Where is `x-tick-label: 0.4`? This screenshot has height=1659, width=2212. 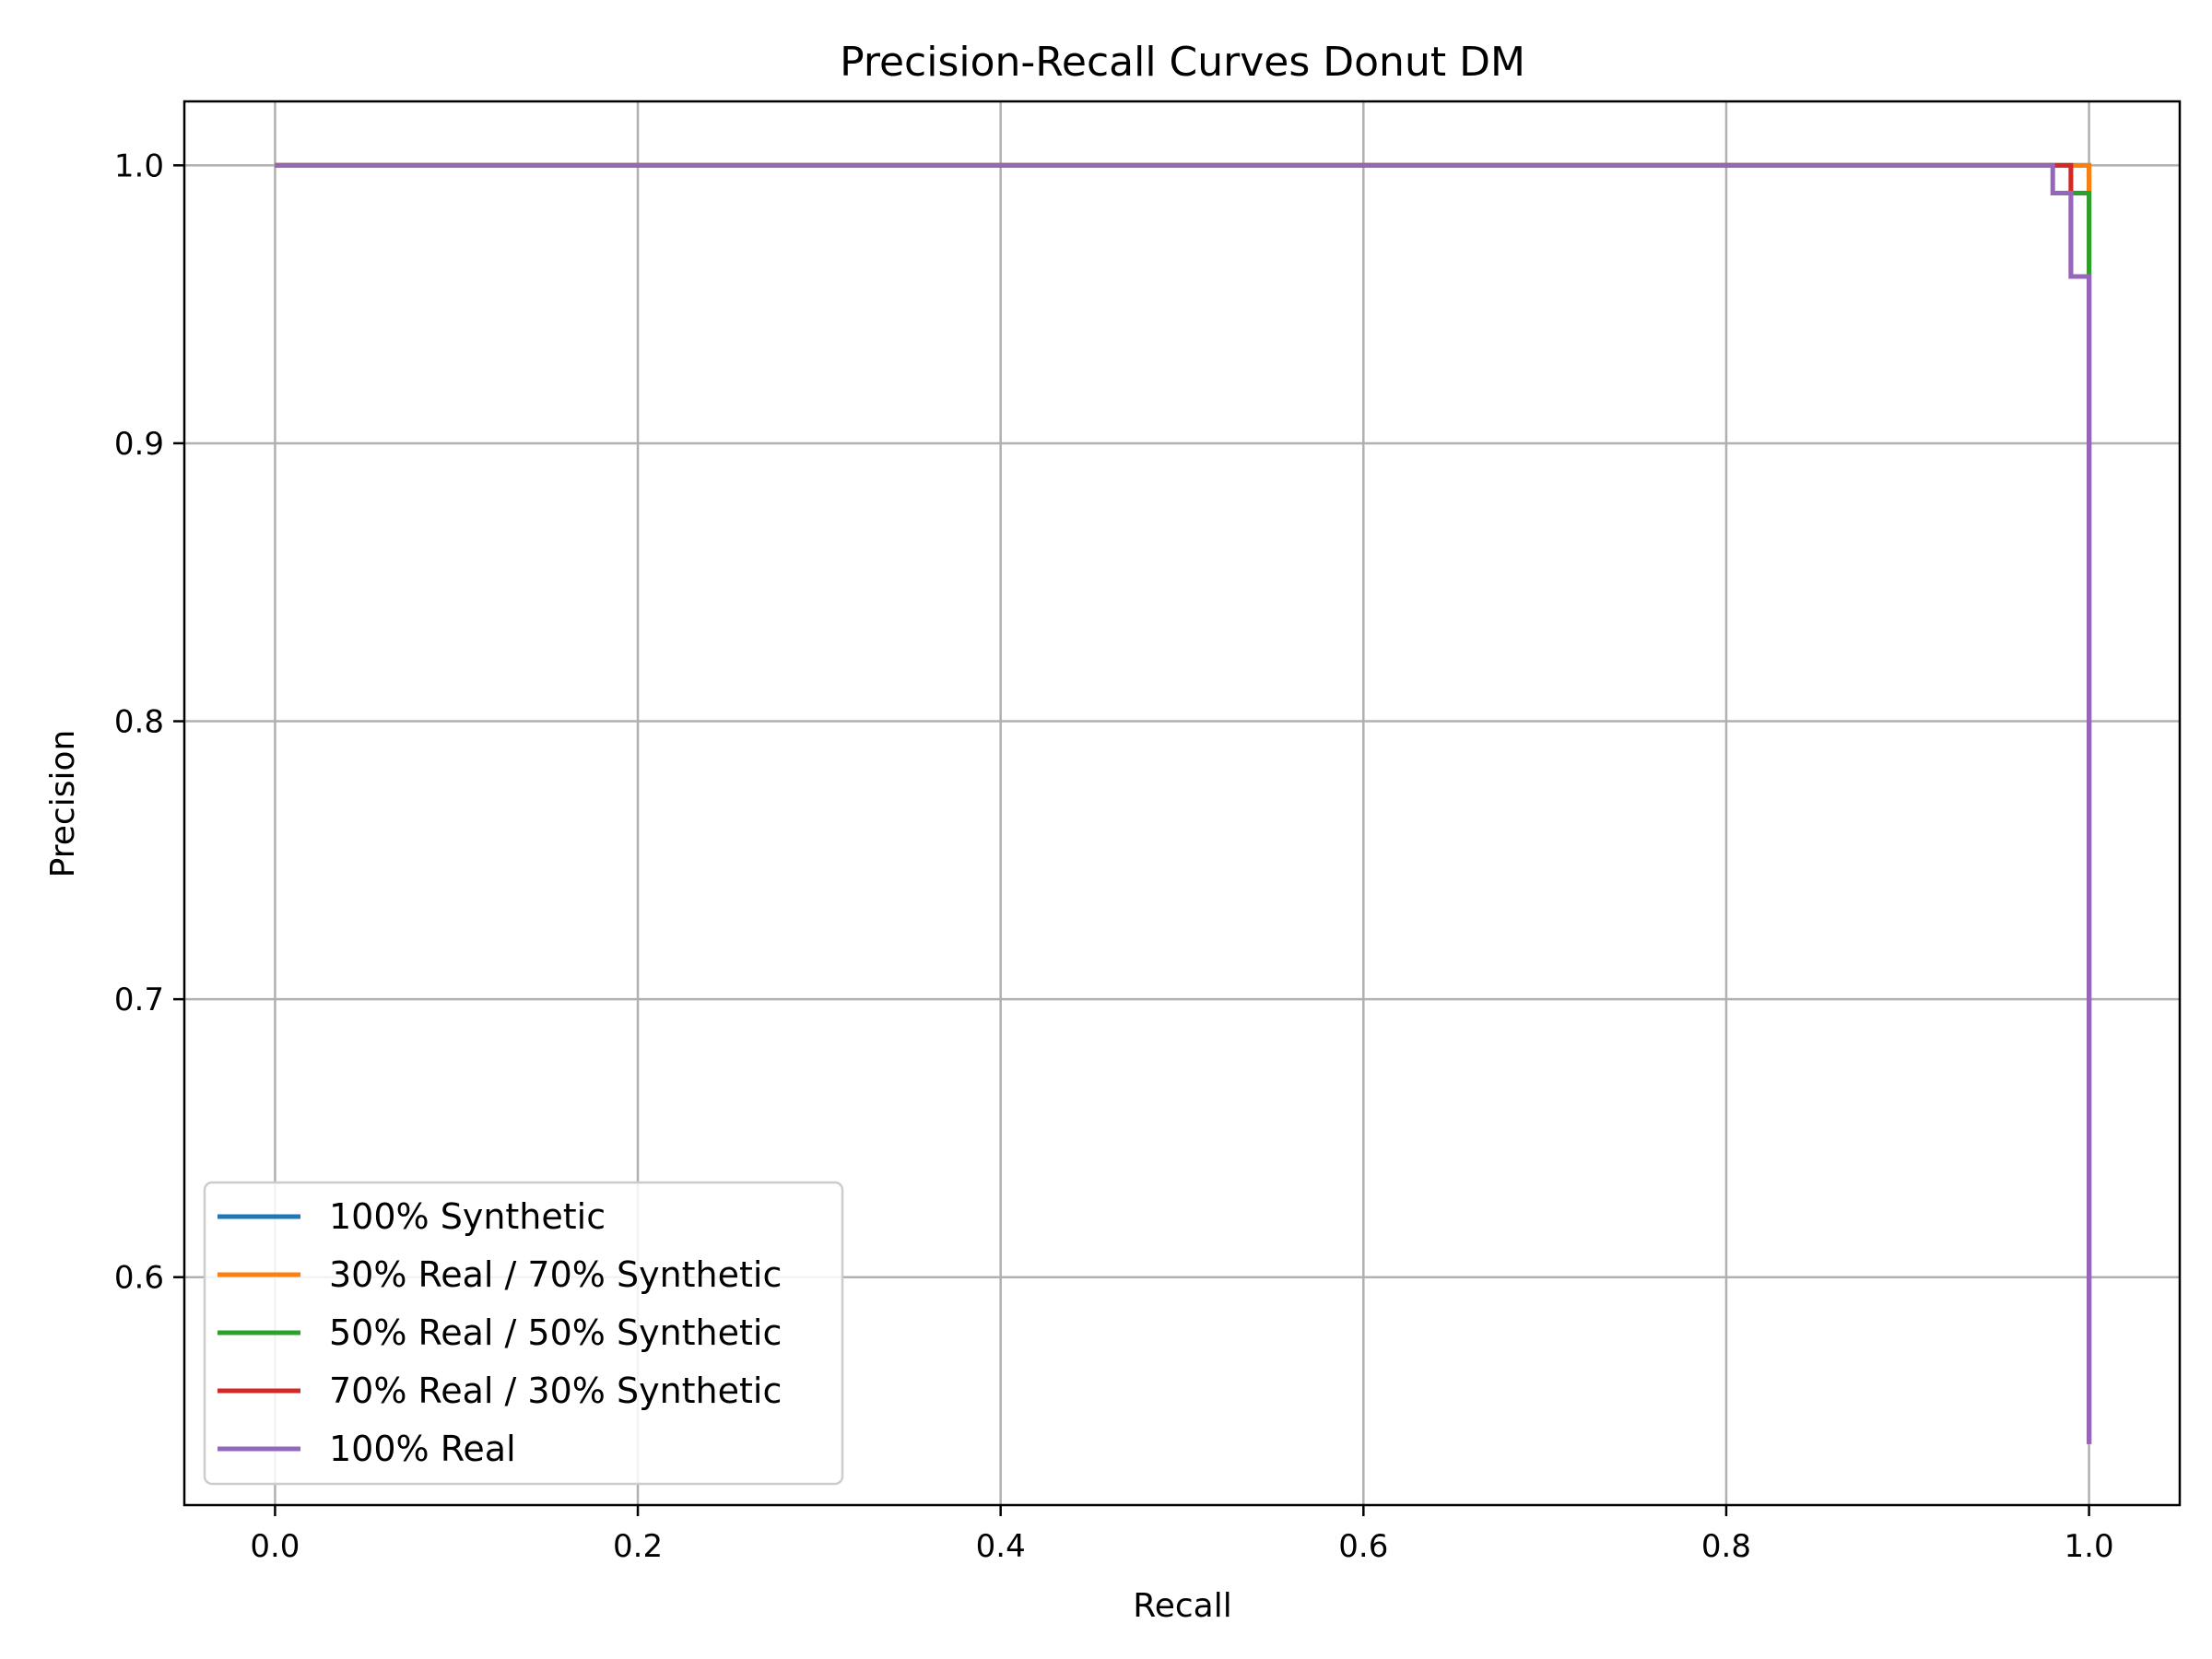 x-tick-label: 0.4 is located at coordinates (1001, 1546).